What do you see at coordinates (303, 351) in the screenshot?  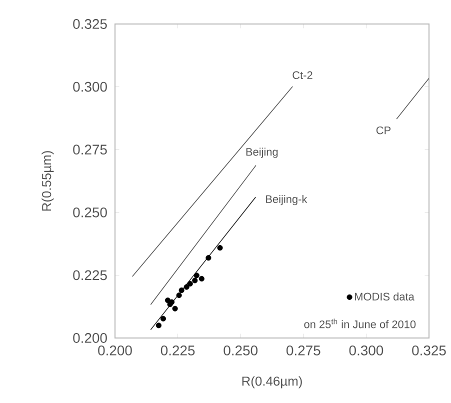 I see `x-tick-label: 0.275` at bounding box center [303, 351].